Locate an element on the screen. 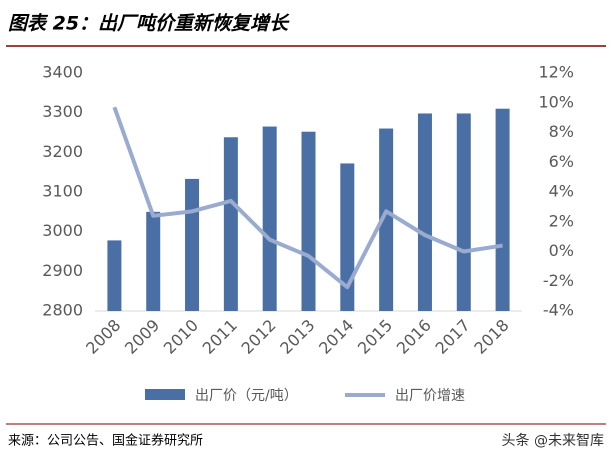  x-tick-label: 2009 is located at coordinates (142, 337).